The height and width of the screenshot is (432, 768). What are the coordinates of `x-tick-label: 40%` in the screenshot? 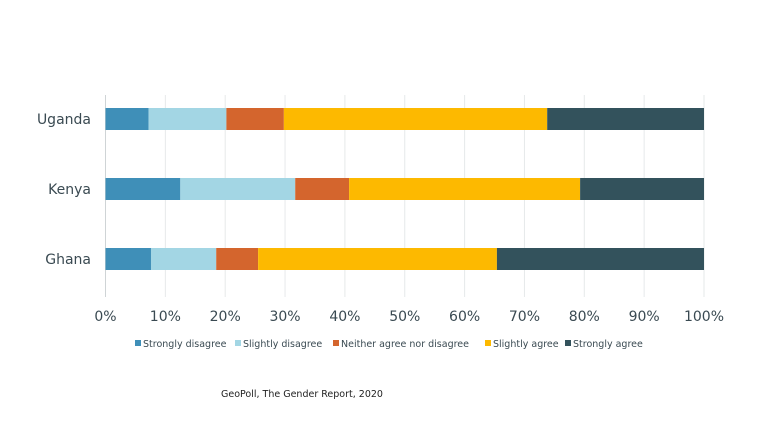 It's located at (344, 317).